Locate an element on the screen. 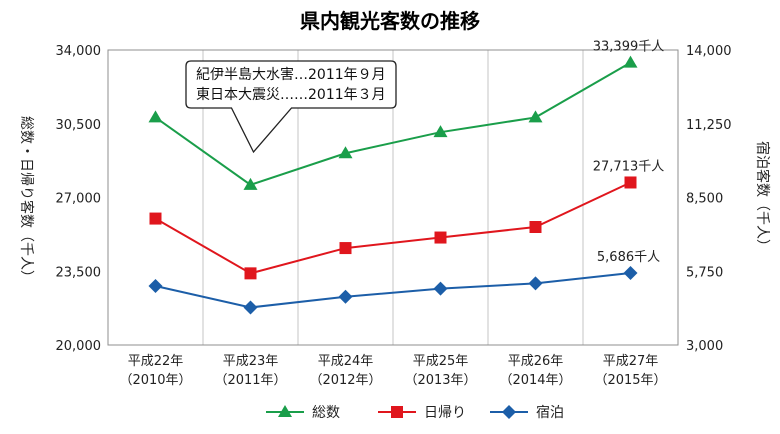 The width and height of the screenshot is (780, 434). x-tick-sublabel: （2011年） is located at coordinates (250, 380).